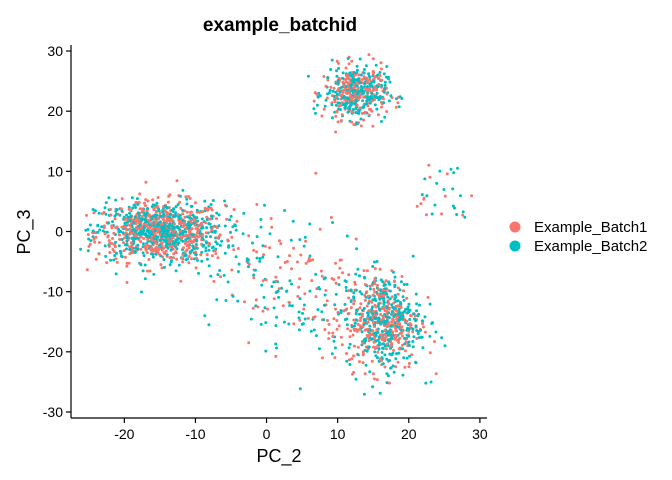  I want to click on legend-swatch, so click(515, 246).